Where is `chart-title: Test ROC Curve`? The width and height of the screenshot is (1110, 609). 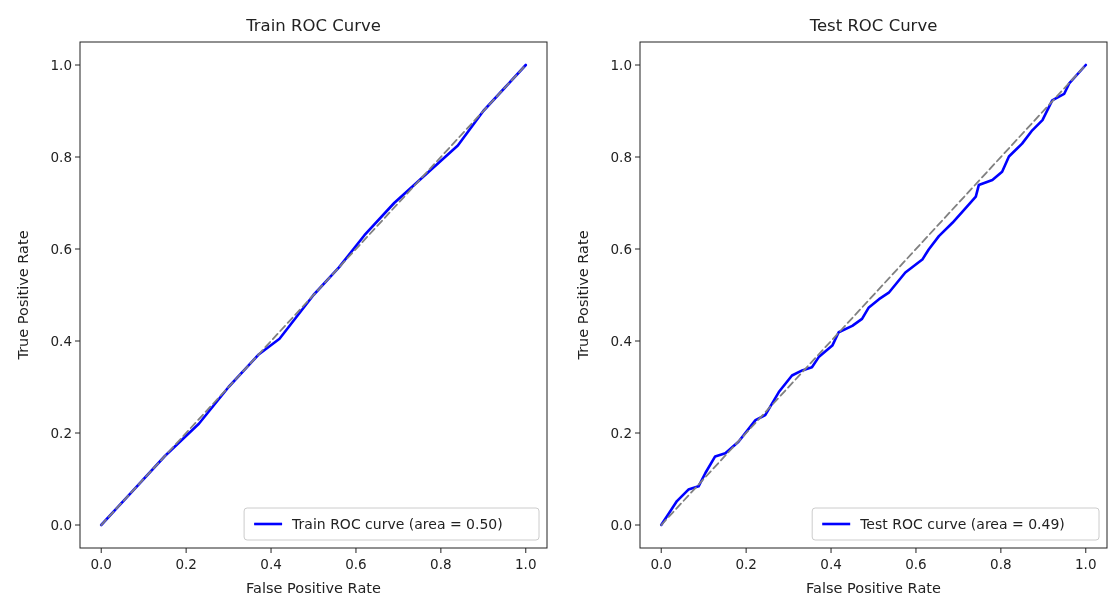
chart-title: Test ROC Curve is located at coordinates (873, 25).